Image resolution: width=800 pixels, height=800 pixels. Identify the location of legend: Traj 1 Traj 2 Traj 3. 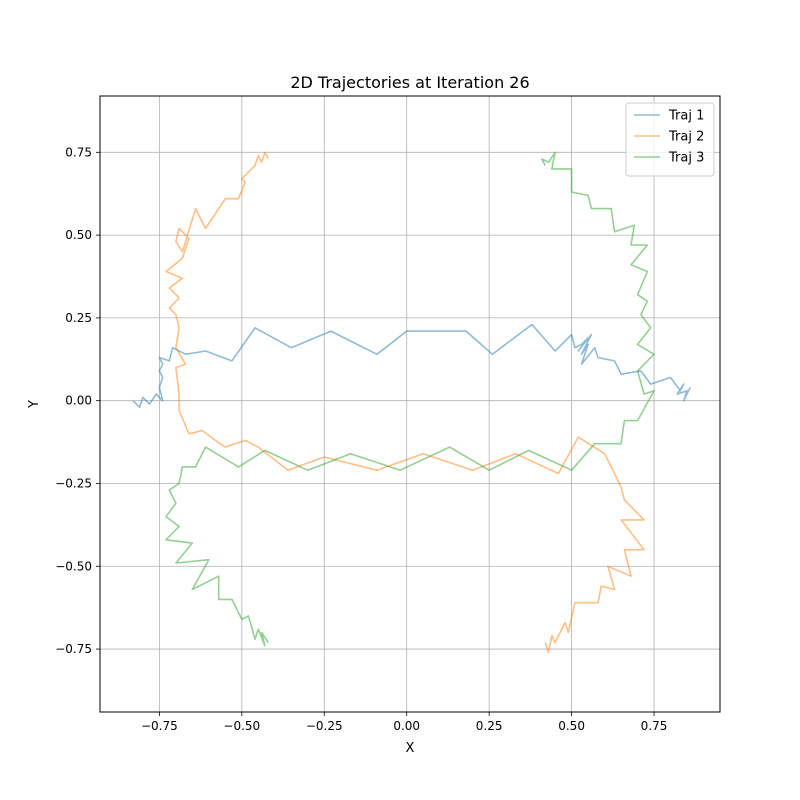
(670, 139).